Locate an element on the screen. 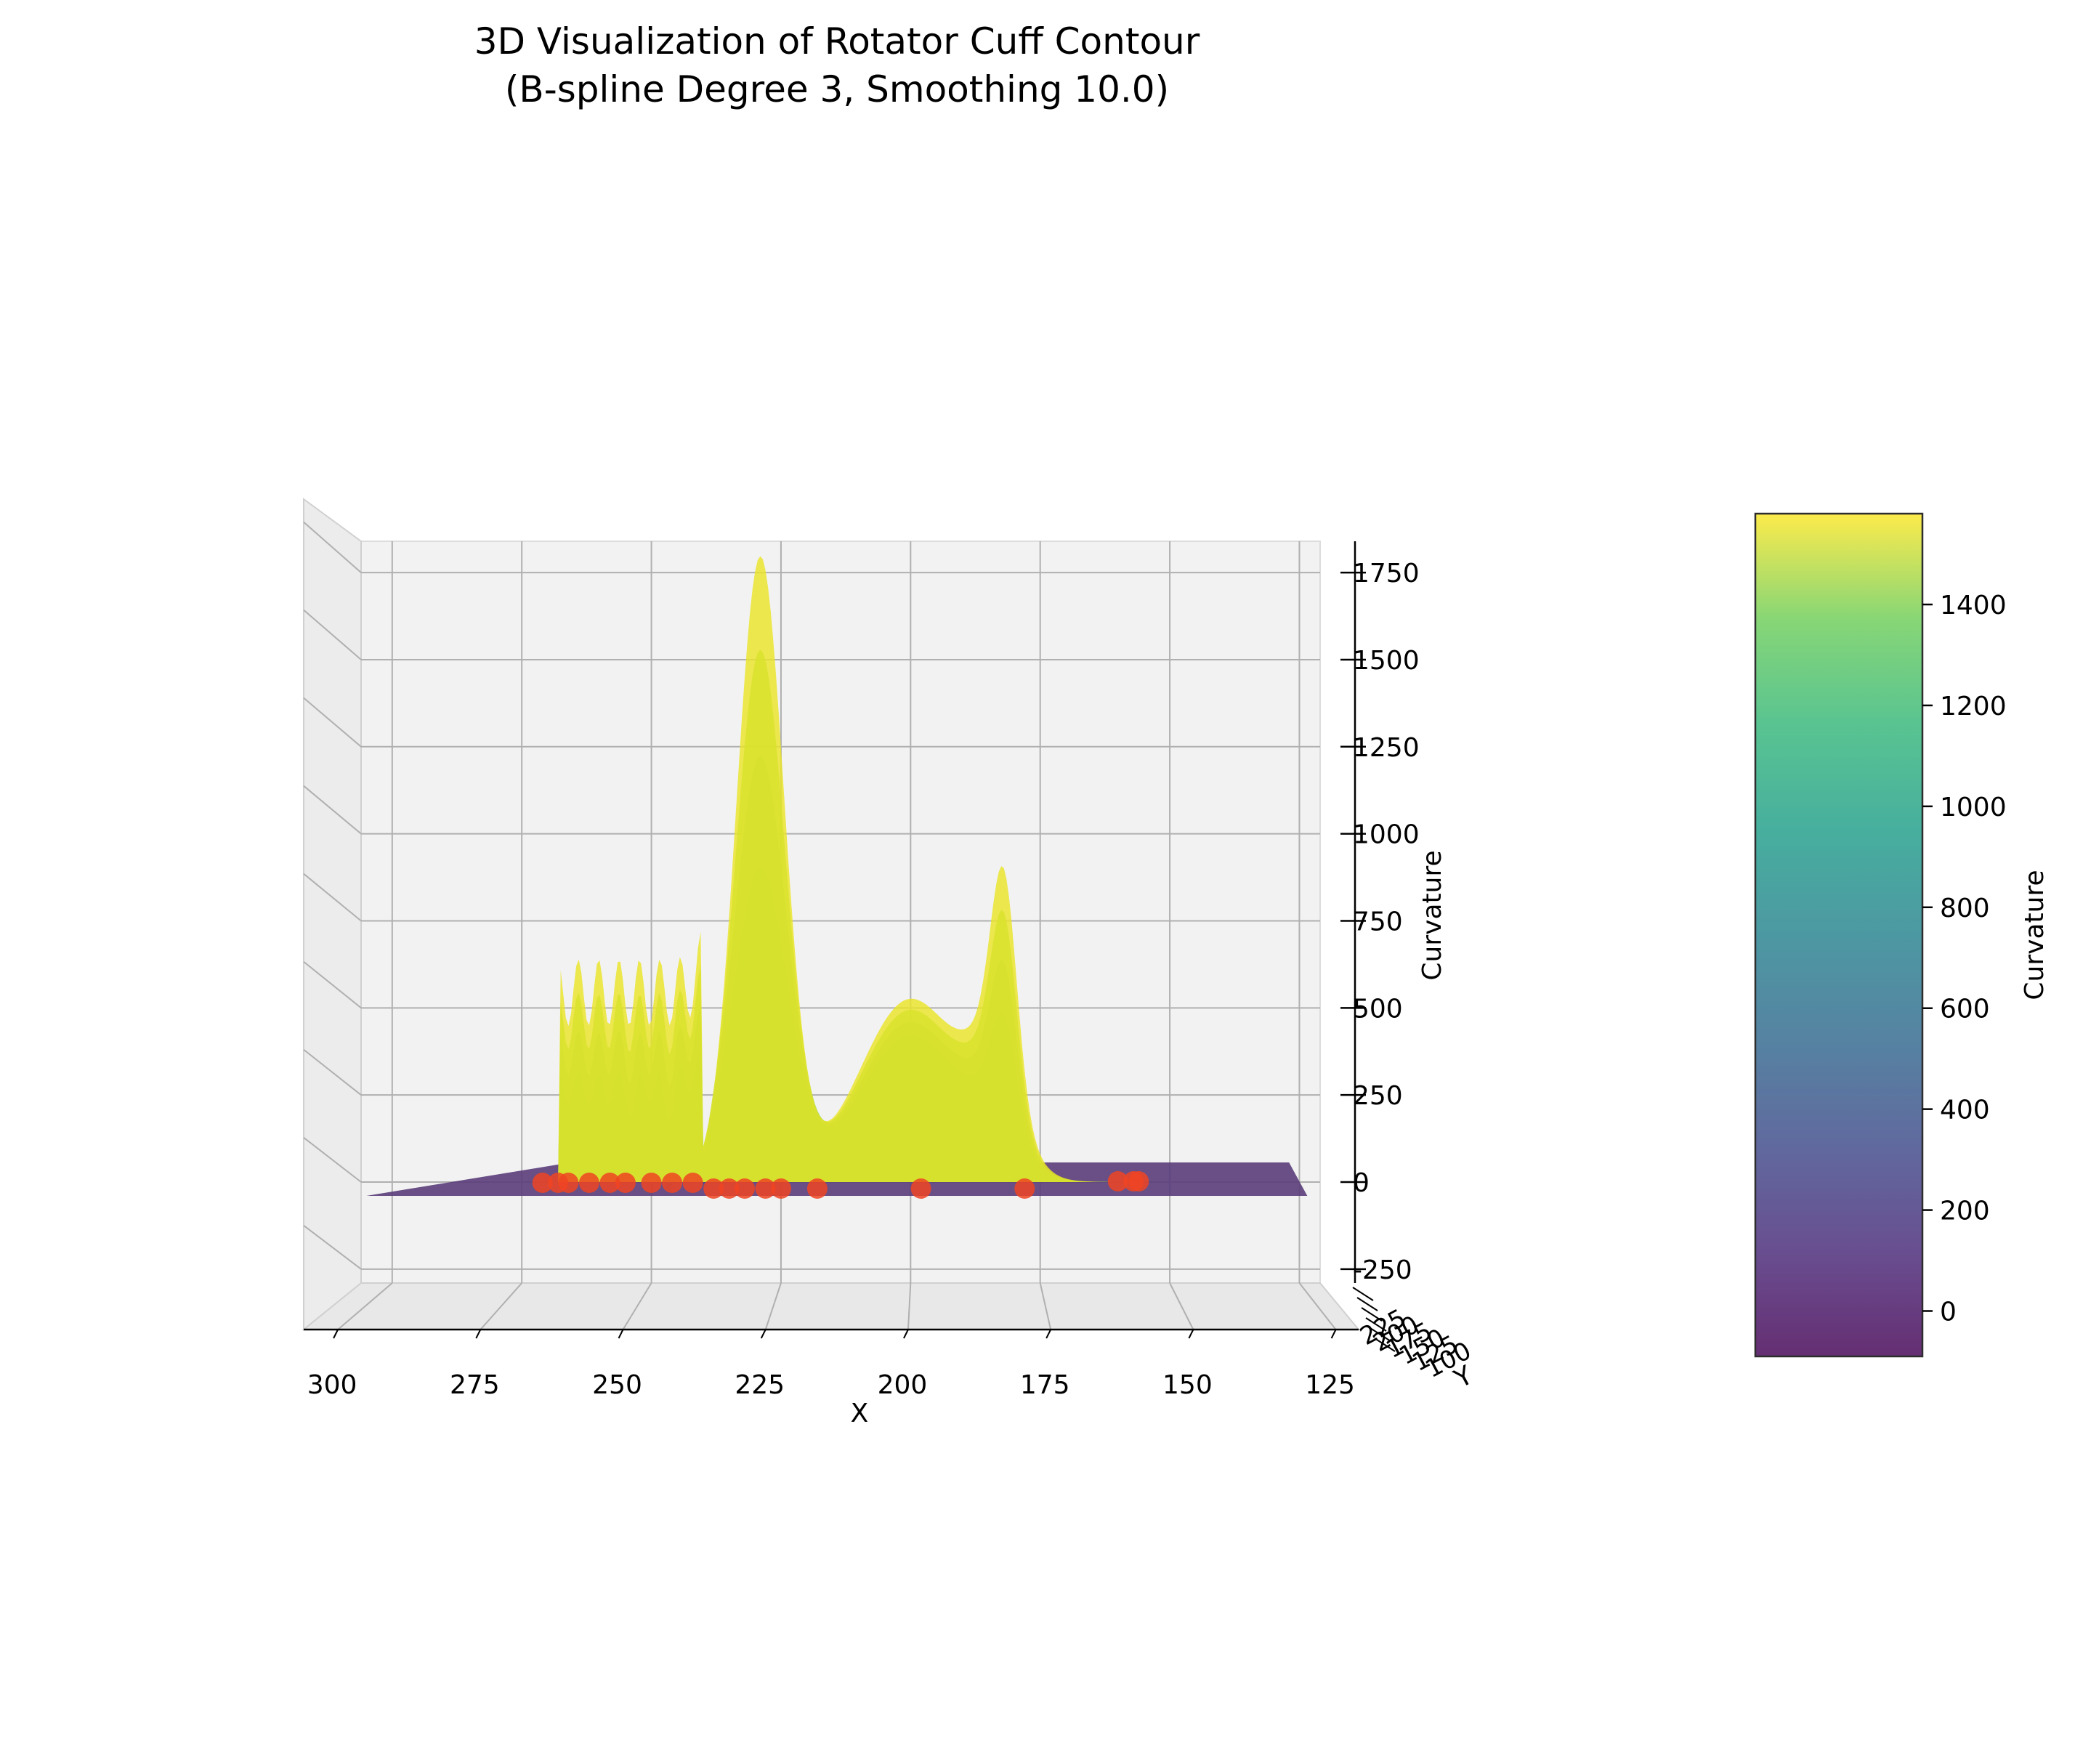 The height and width of the screenshot is (1764, 2075). x-tick-label: 200 is located at coordinates (903, 1385).